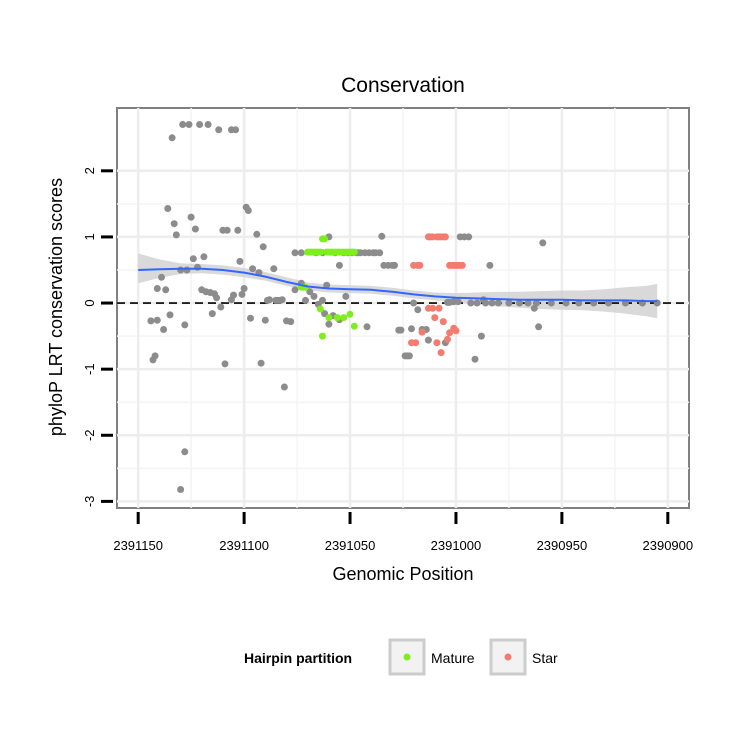 This screenshot has height=750, width=750. What do you see at coordinates (403, 85) in the screenshot?
I see `chart-title: Conservation` at bounding box center [403, 85].